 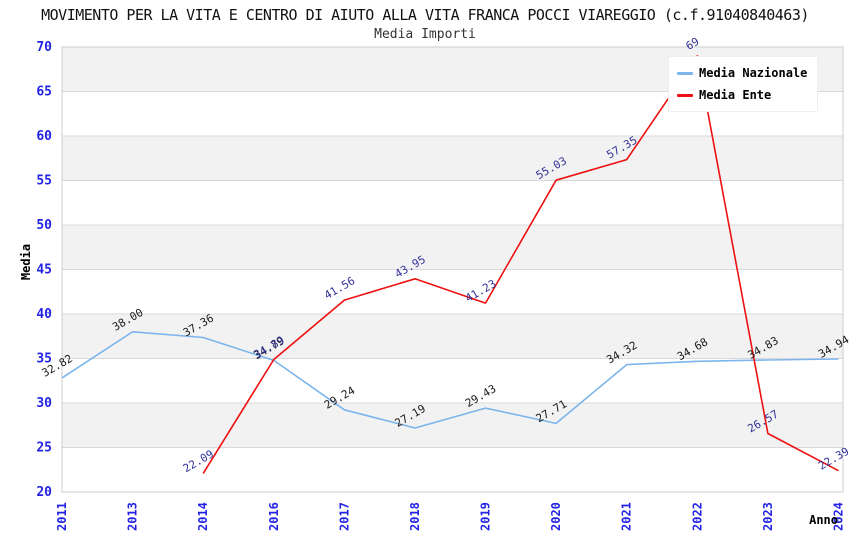 I want to click on svg-text: 35, so click(x=44, y=359).